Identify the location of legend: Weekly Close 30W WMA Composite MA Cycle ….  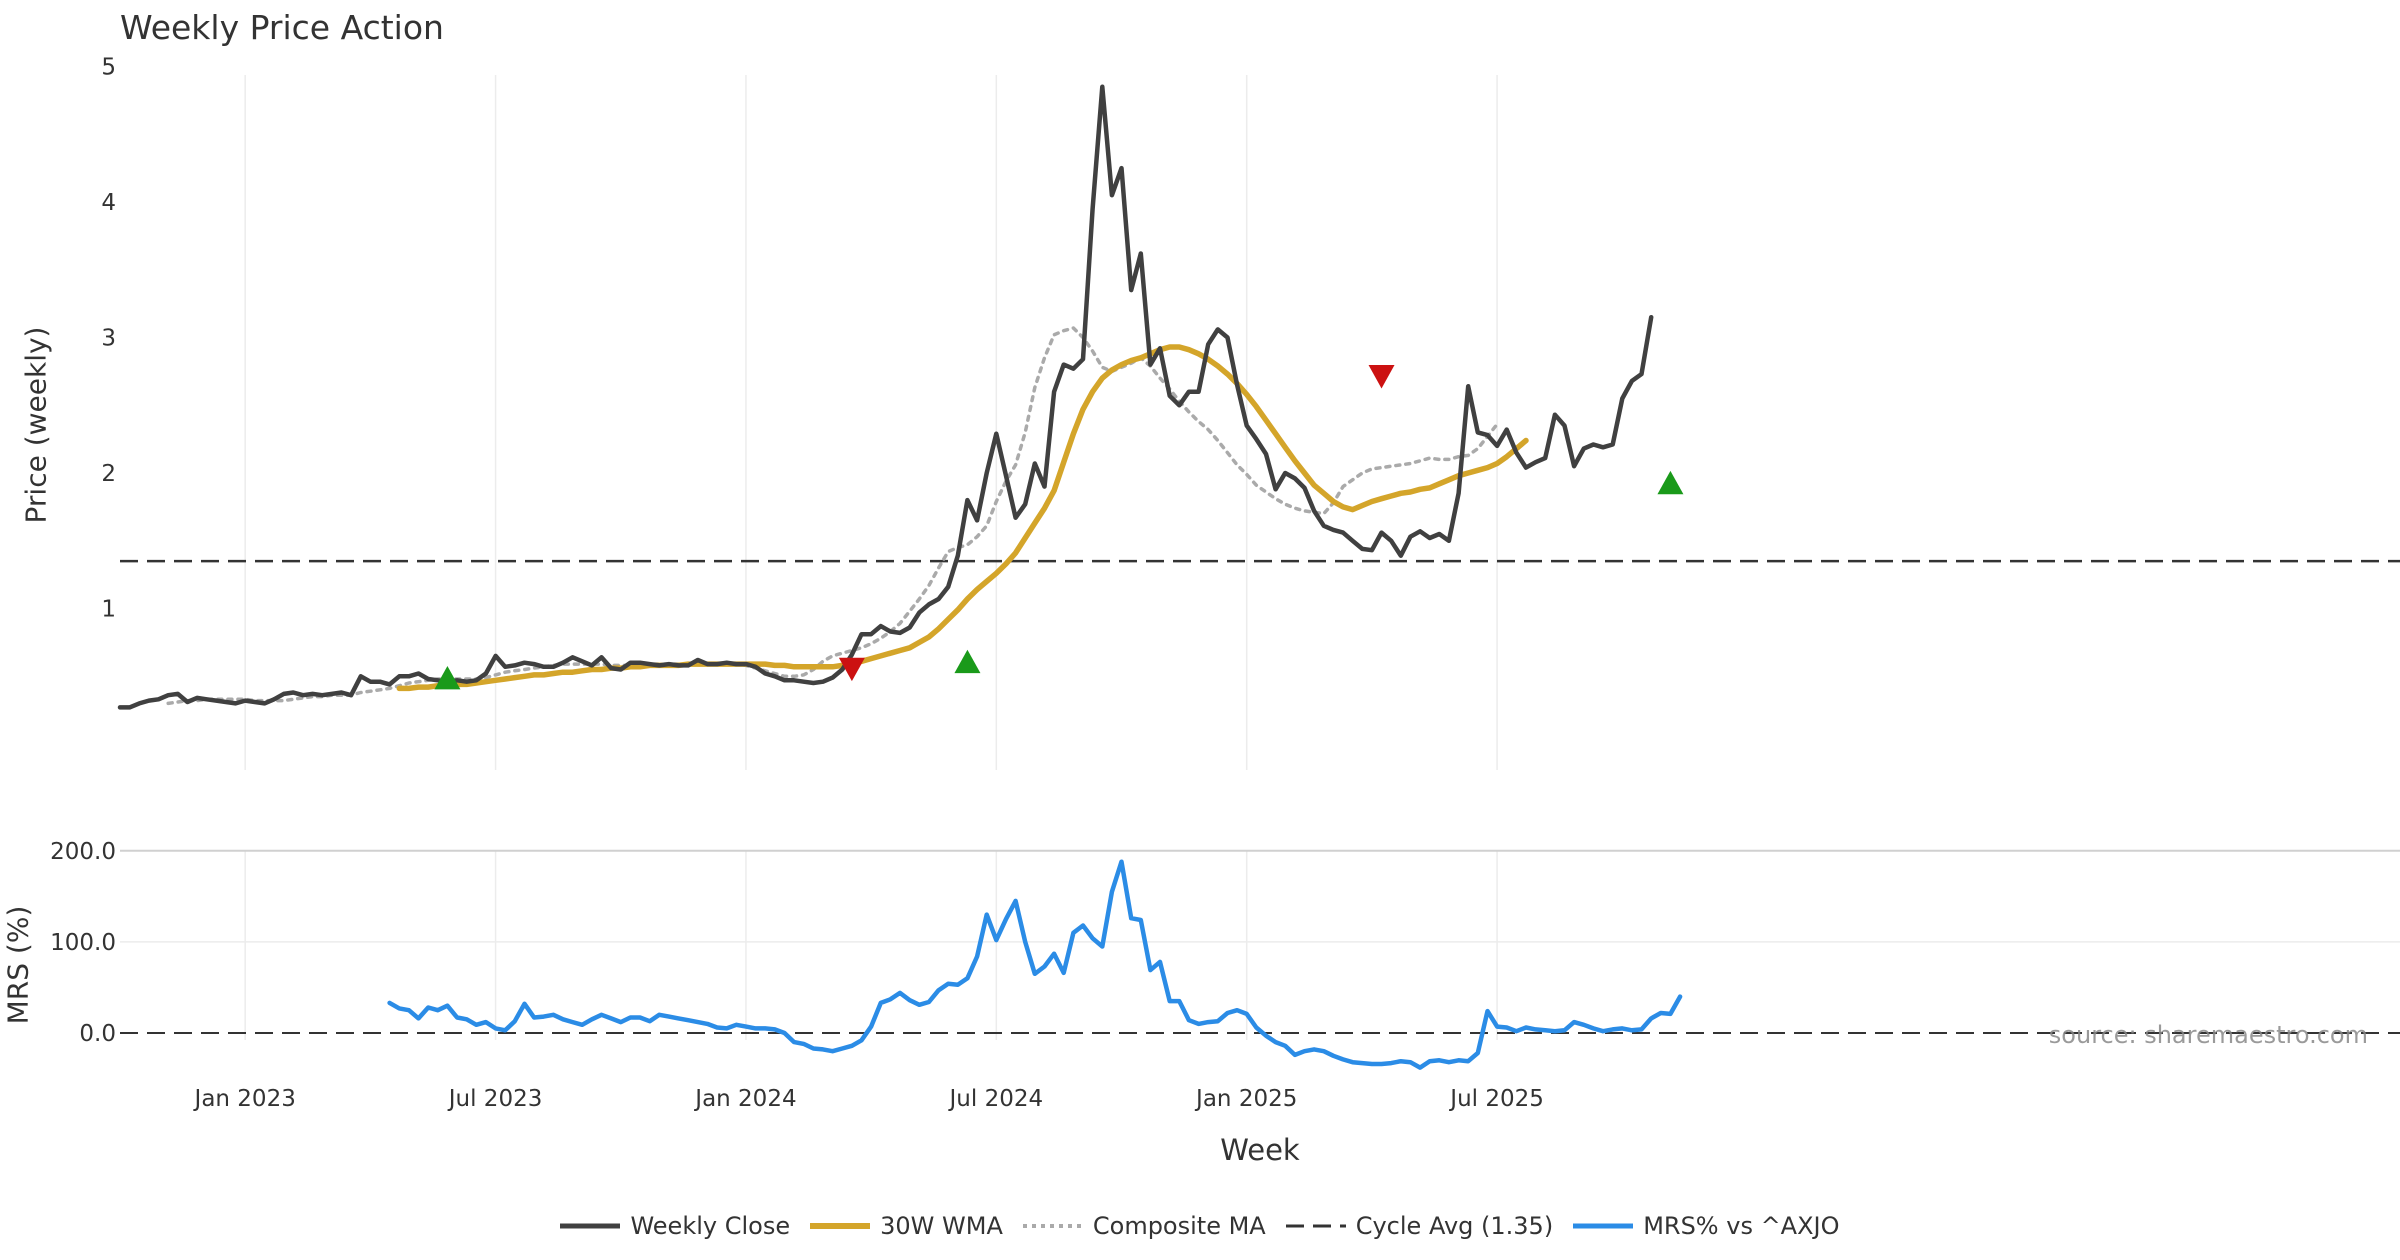
(1200, 1226).